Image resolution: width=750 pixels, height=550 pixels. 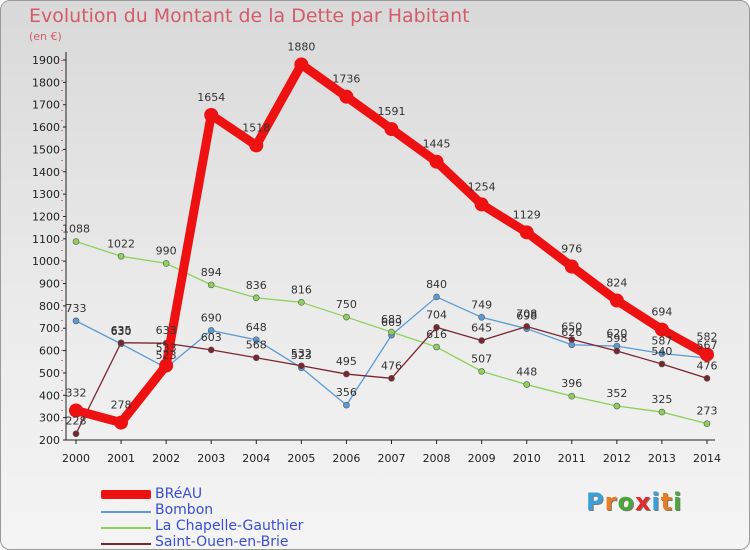 What do you see at coordinates (76, 421) in the screenshot?
I see `data-label-saint-ouen-en-brie: 228` at bounding box center [76, 421].